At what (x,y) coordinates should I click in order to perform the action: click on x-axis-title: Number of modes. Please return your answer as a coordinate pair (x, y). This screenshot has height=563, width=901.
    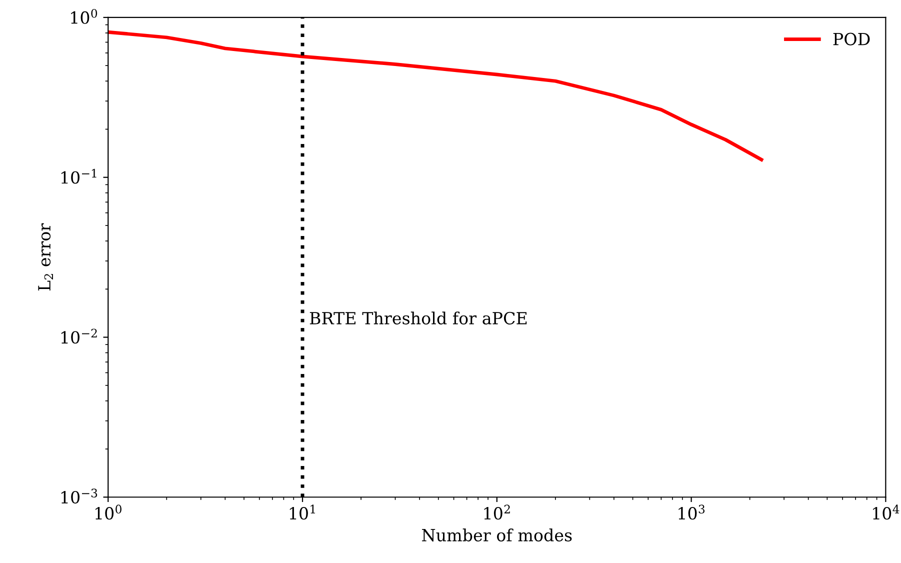
    Looking at the image, I should click on (497, 535).